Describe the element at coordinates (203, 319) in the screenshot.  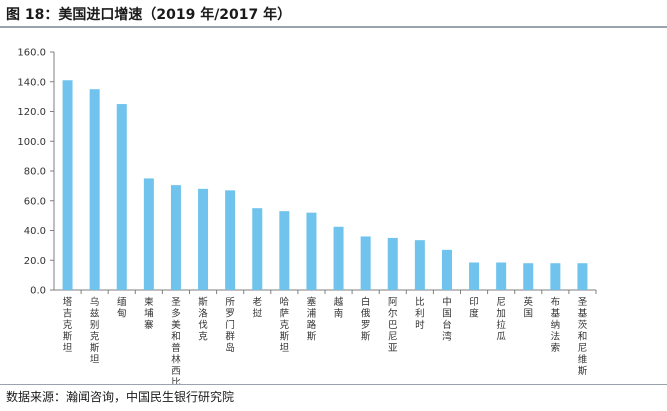
I see `x-category-label: 斯洛伐克` at that location.